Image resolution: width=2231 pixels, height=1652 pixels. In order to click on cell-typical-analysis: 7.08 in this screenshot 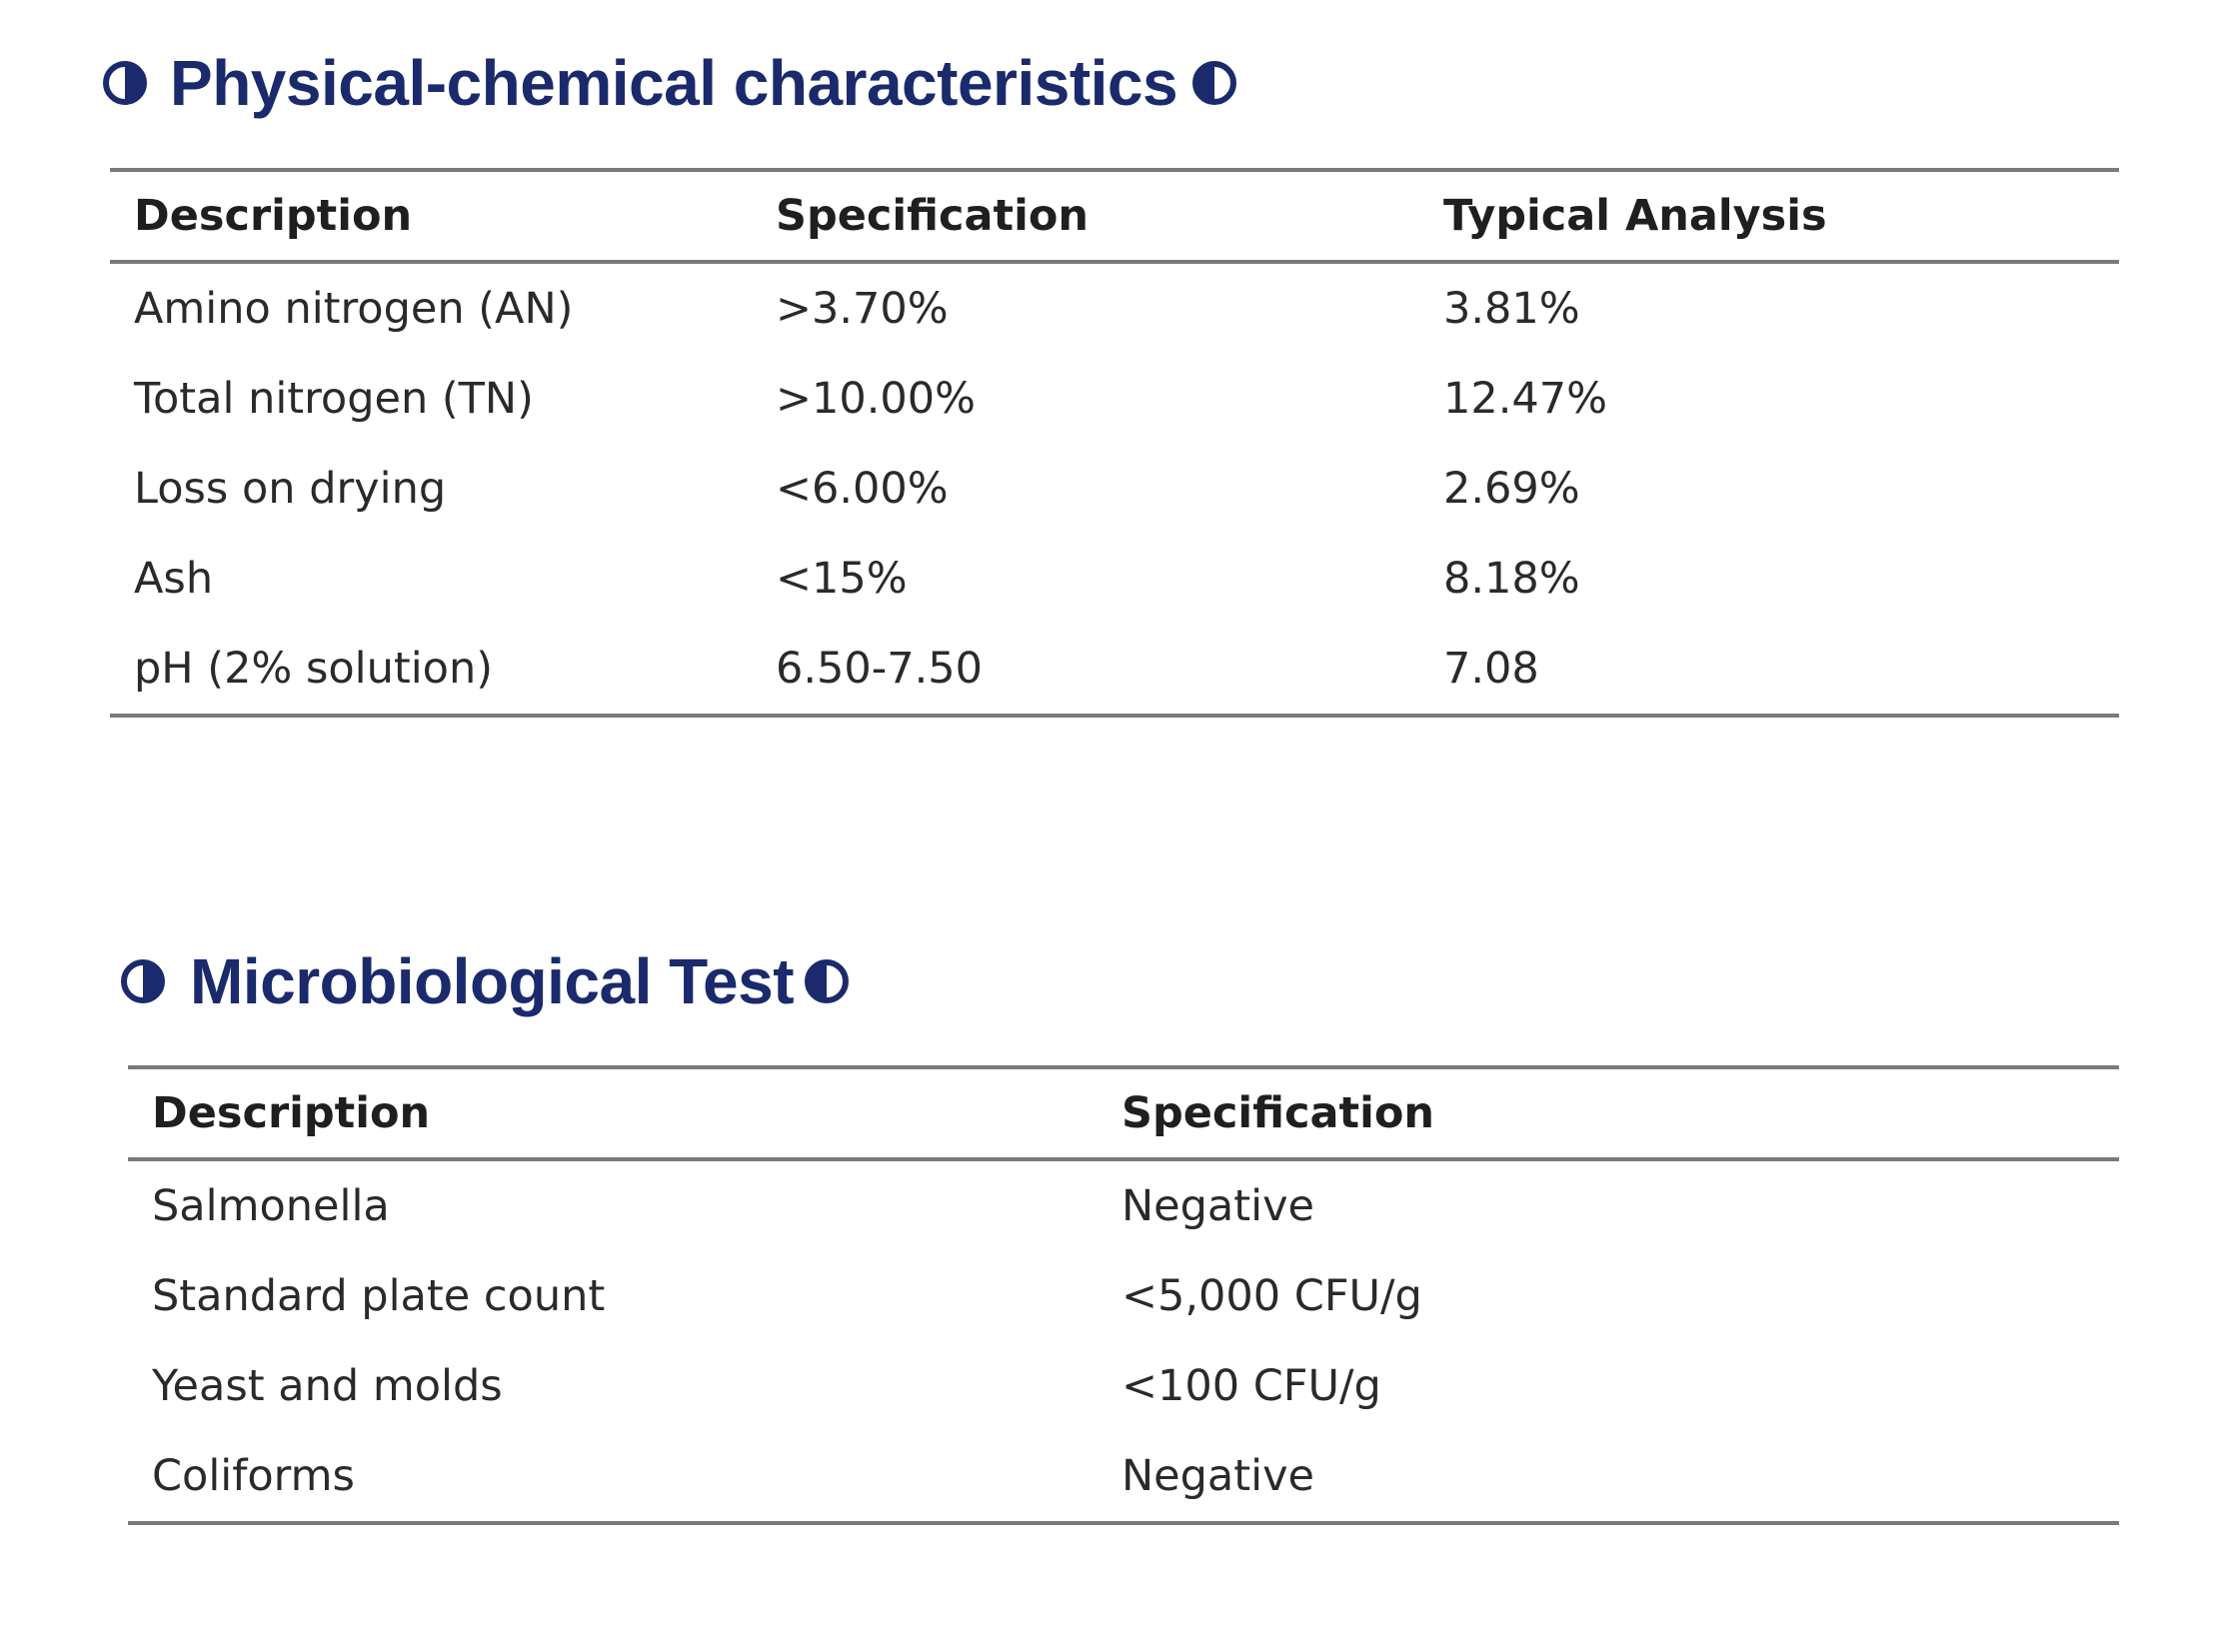, I will do `click(1491, 669)`.